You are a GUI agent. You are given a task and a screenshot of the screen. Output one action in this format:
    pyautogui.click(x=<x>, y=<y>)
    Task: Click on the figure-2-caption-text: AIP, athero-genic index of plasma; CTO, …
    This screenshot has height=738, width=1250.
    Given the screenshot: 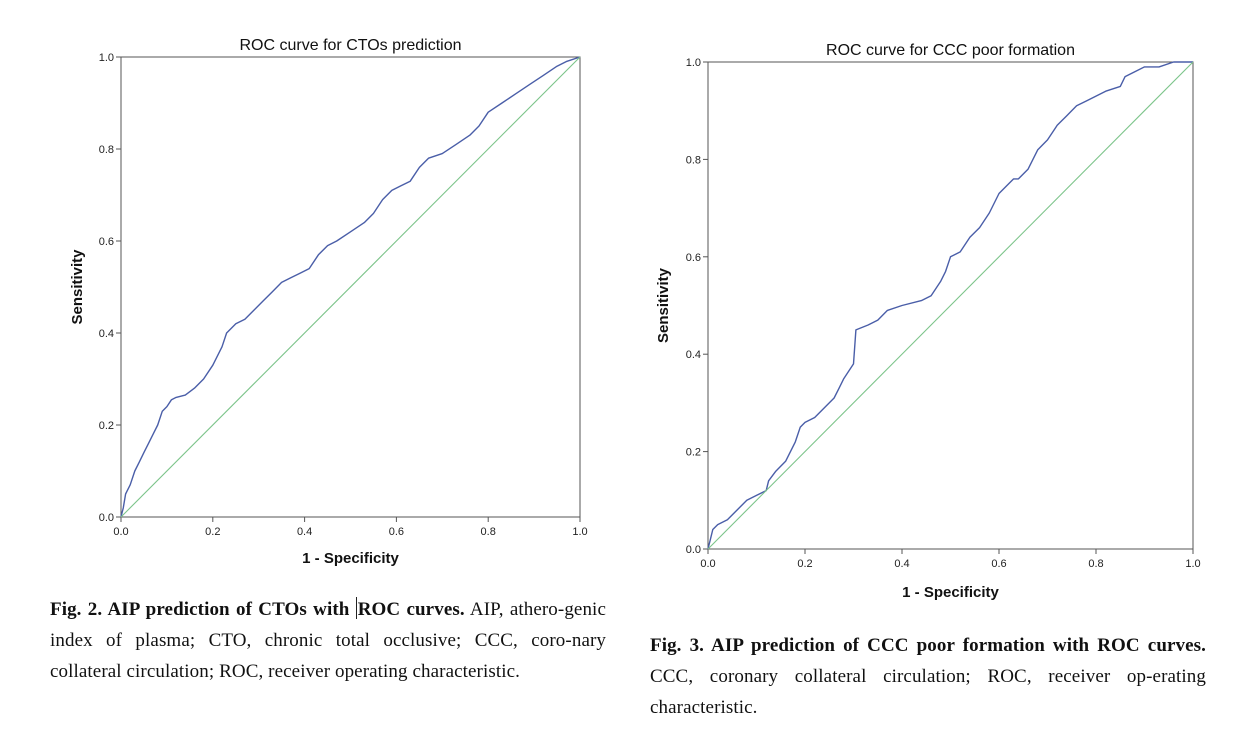 What is the action you would take?
    pyautogui.click(x=328, y=640)
    